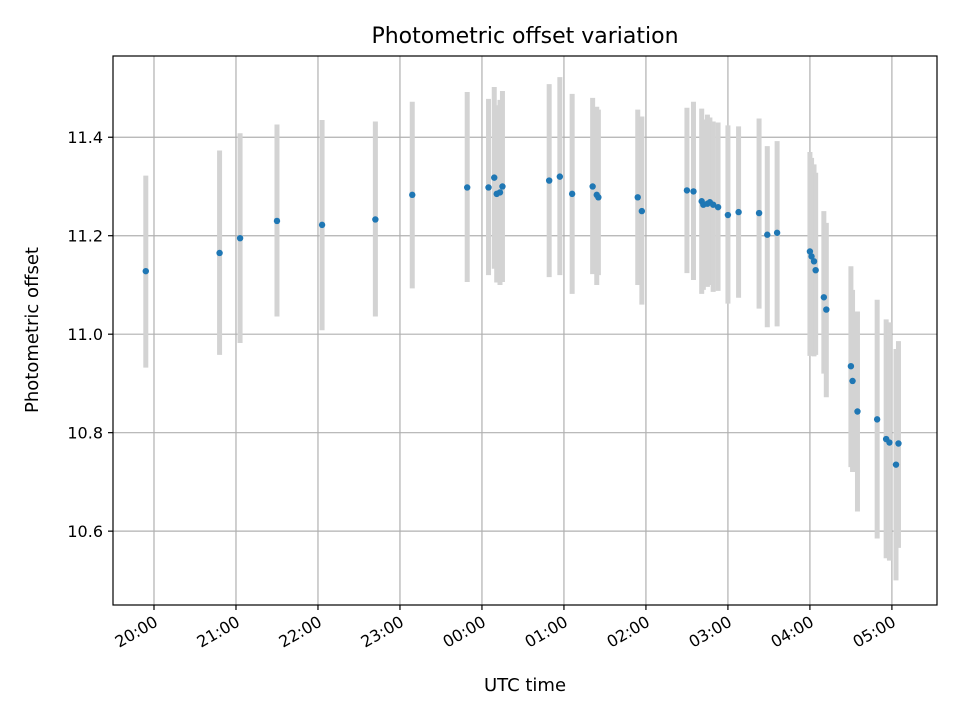 This screenshot has height=720, width=960. Describe the element at coordinates (32, 330) in the screenshot. I see `y-axis-label: Photometric offset` at that location.